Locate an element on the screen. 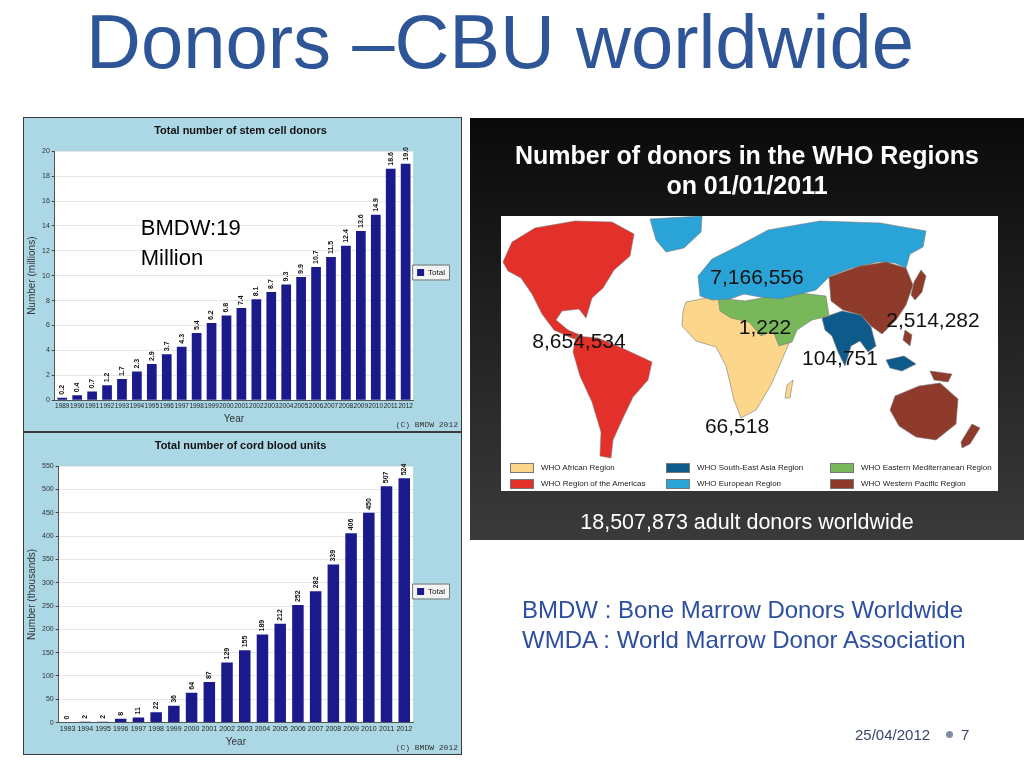 This screenshot has width=1024, height=768. annotation: BMDW:19 Million is located at coordinates (191, 243).